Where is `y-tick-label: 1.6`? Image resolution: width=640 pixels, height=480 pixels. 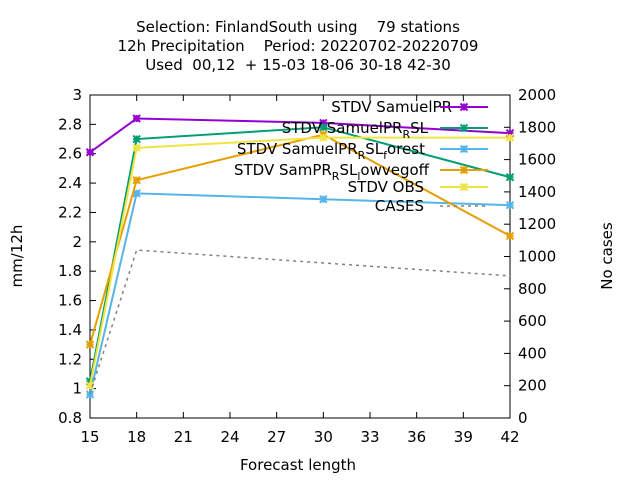 y-tick-label: 1.6 is located at coordinates (70, 301).